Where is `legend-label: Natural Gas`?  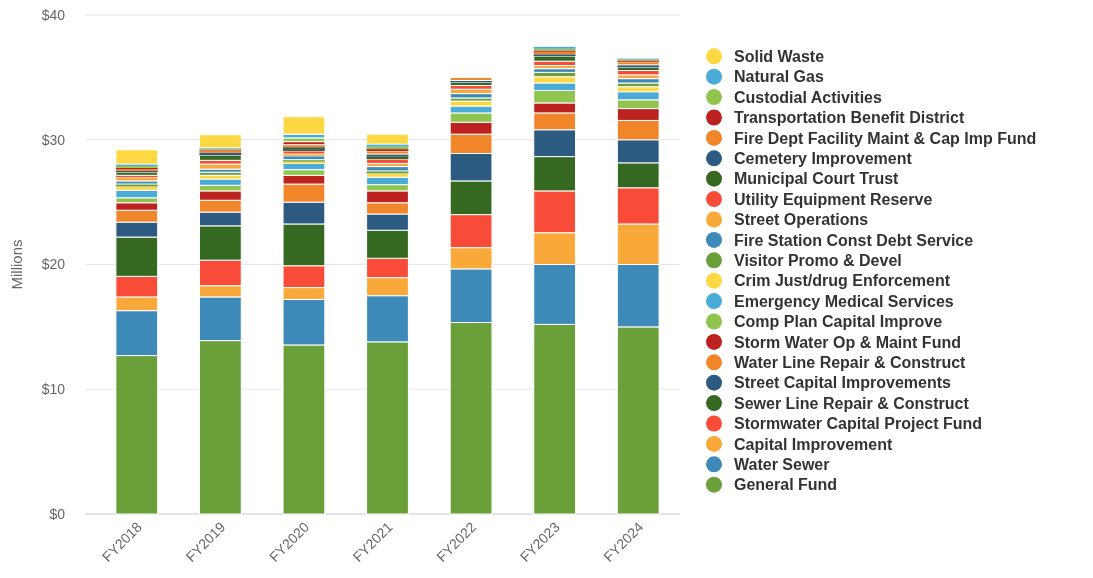
legend-label: Natural Gas is located at coordinates (779, 77).